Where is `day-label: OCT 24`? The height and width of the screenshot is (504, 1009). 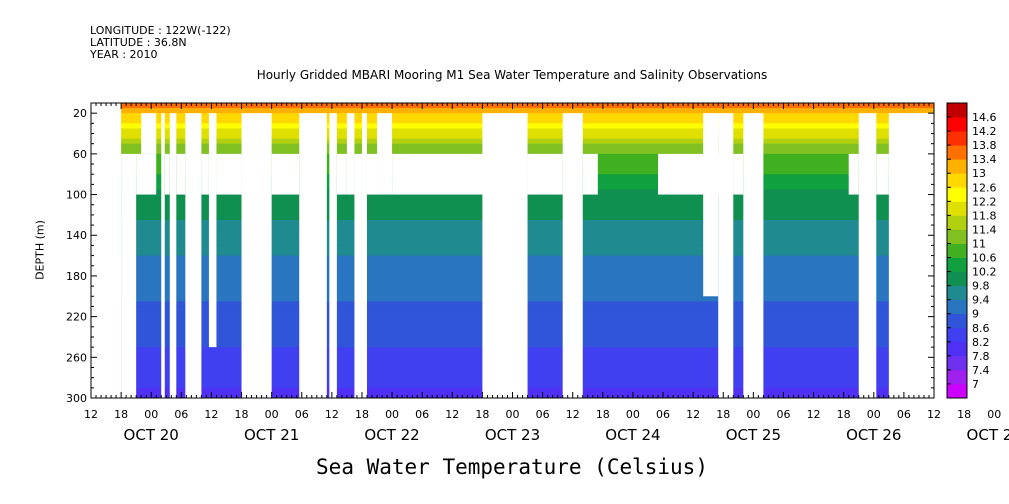 day-label: OCT 24 is located at coordinates (632, 435).